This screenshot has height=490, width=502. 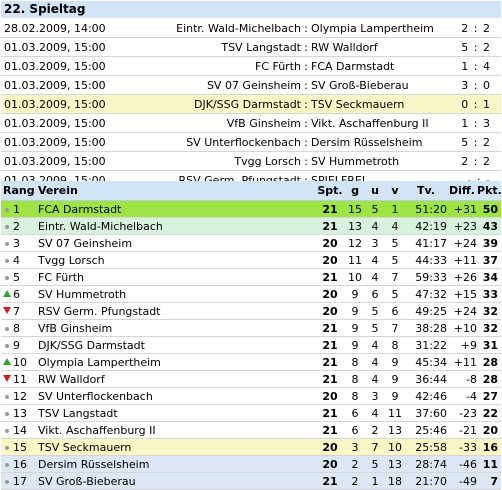 What do you see at coordinates (375, 191) in the screenshot?
I see `header-u: u` at bounding box center [375, 191].